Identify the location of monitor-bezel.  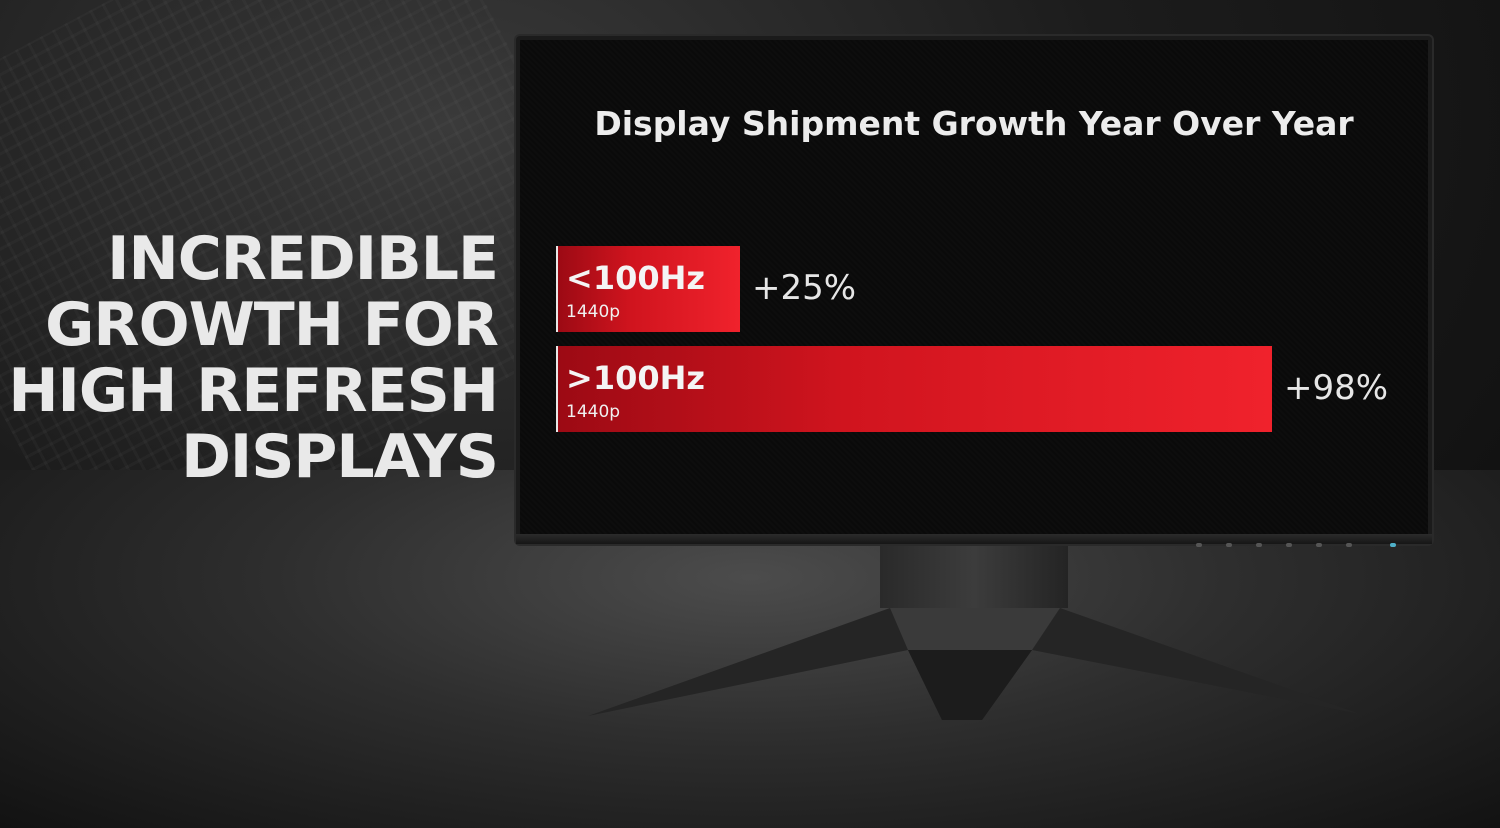
(974, 539).